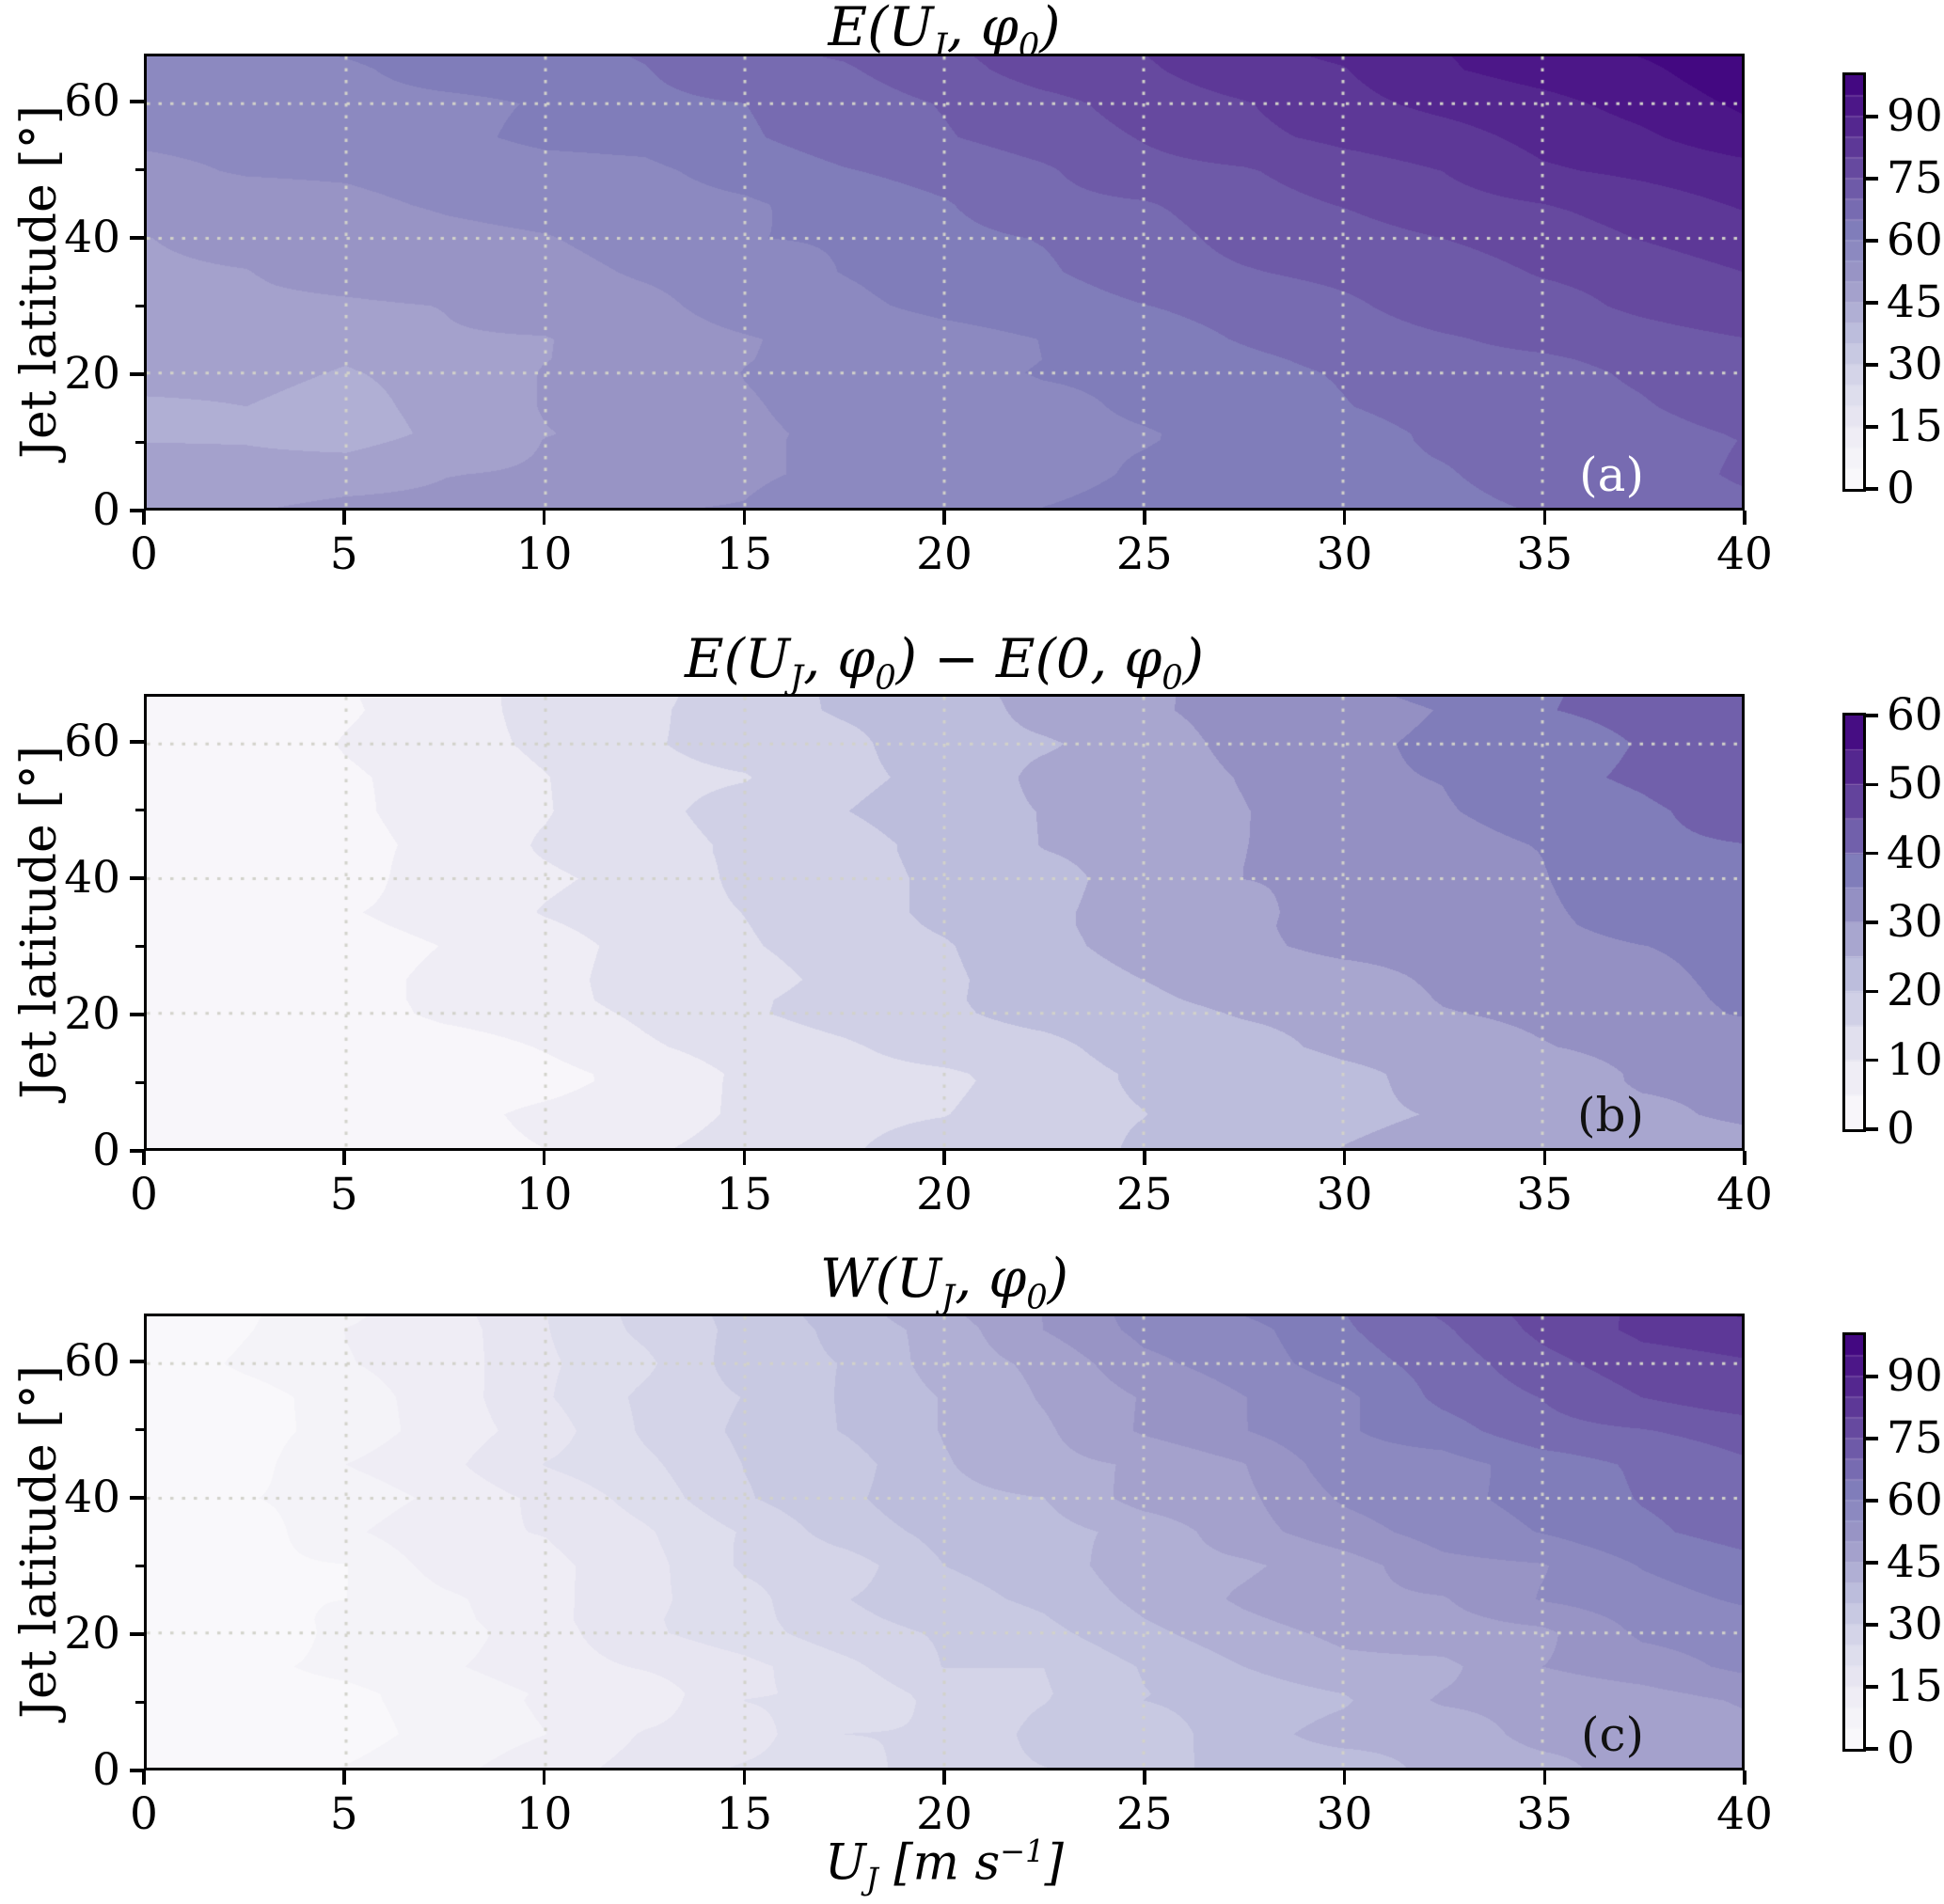  I want to click on colorbar-tick-label: 0, so click(1901, 1748).